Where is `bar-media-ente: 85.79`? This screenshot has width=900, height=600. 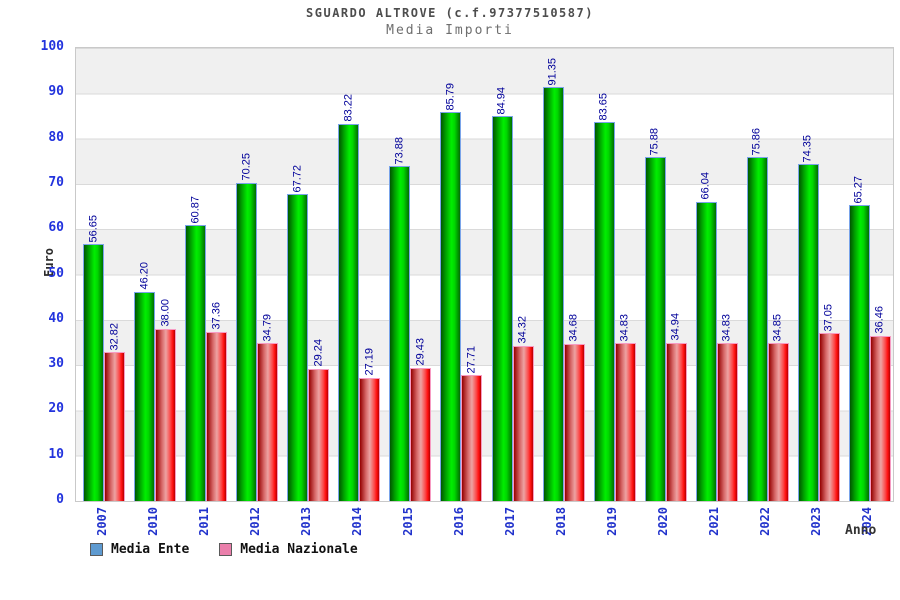 bar-media-ente: 85.79 is located at coordinates (451, 292).